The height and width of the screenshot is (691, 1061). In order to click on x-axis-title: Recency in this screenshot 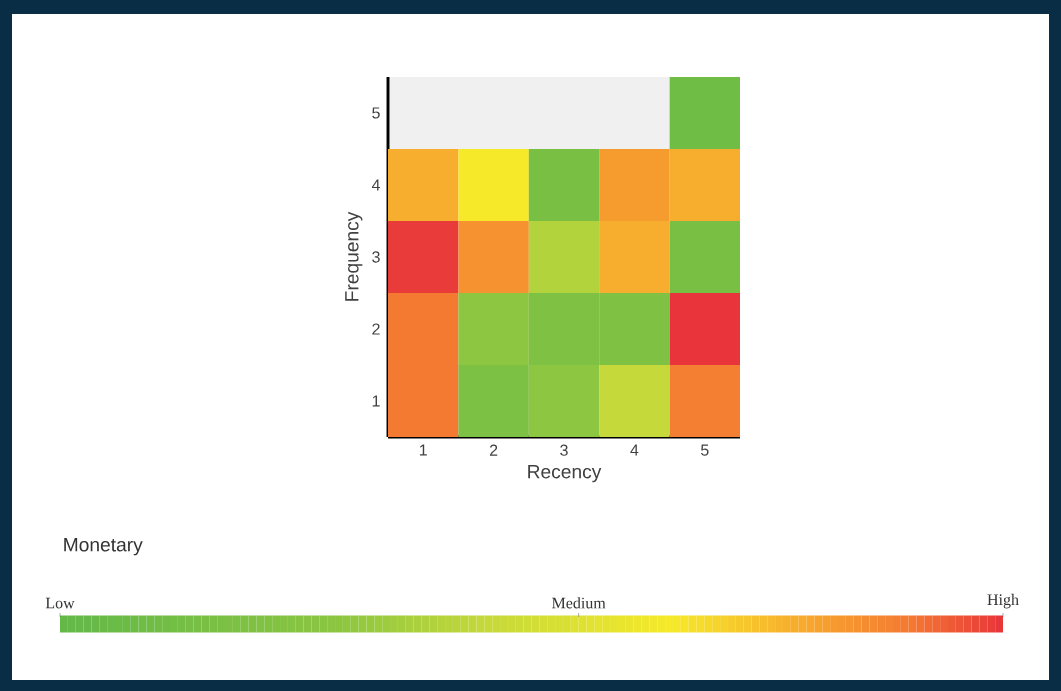, I will do `click(565, 474)`.